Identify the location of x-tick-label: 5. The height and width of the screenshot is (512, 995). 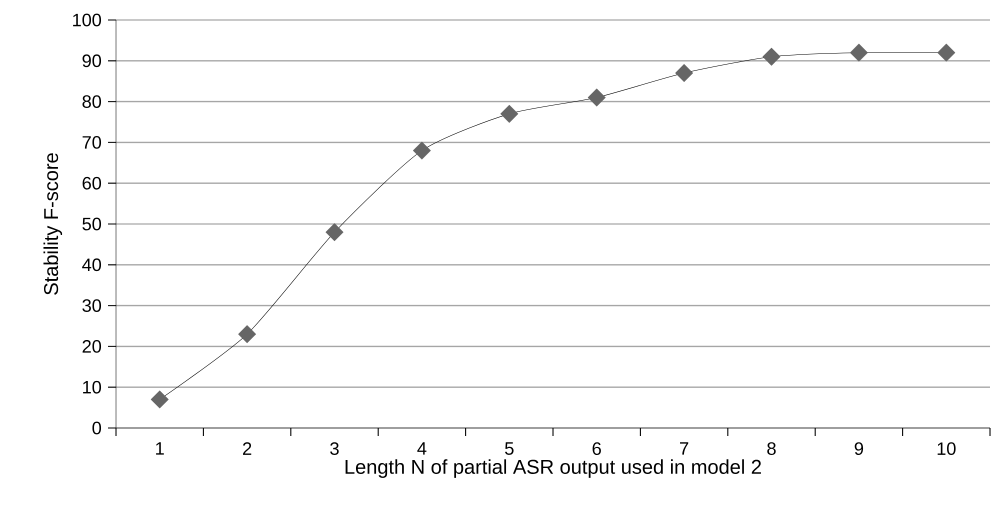
(509, 448).